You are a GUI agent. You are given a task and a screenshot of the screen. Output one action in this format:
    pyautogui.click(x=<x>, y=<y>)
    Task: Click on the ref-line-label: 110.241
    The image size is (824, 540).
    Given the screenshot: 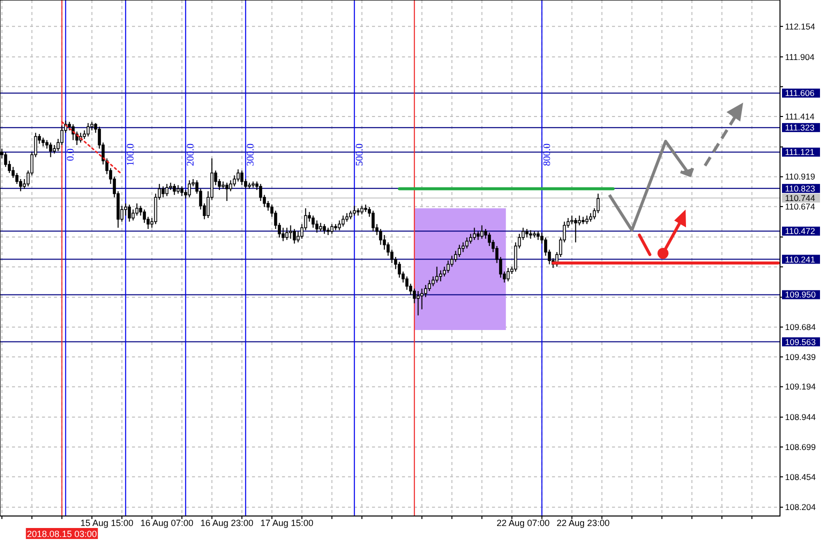 What is the action you would take?
    pyautogui.click(x=800, y=259)
    